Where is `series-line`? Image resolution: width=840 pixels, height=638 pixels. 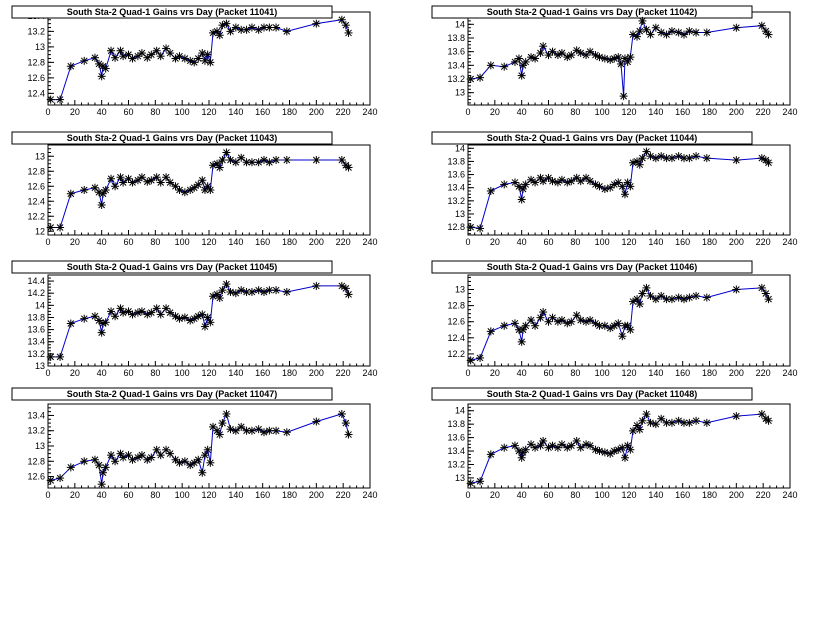 series-line is located at coordinates (199, 448).